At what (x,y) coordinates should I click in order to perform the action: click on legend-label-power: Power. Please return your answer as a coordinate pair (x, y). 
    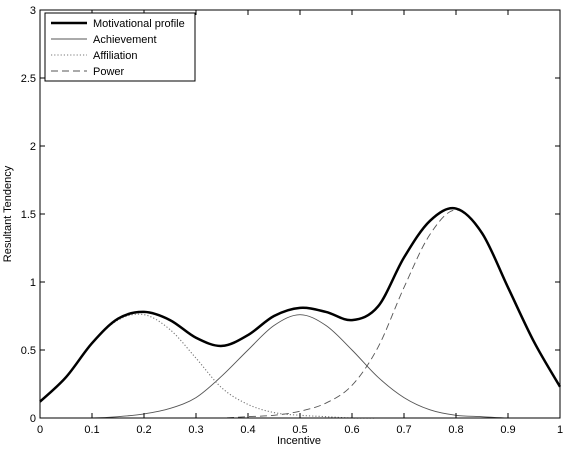
    Looking at the image, I should click on (109, 72).